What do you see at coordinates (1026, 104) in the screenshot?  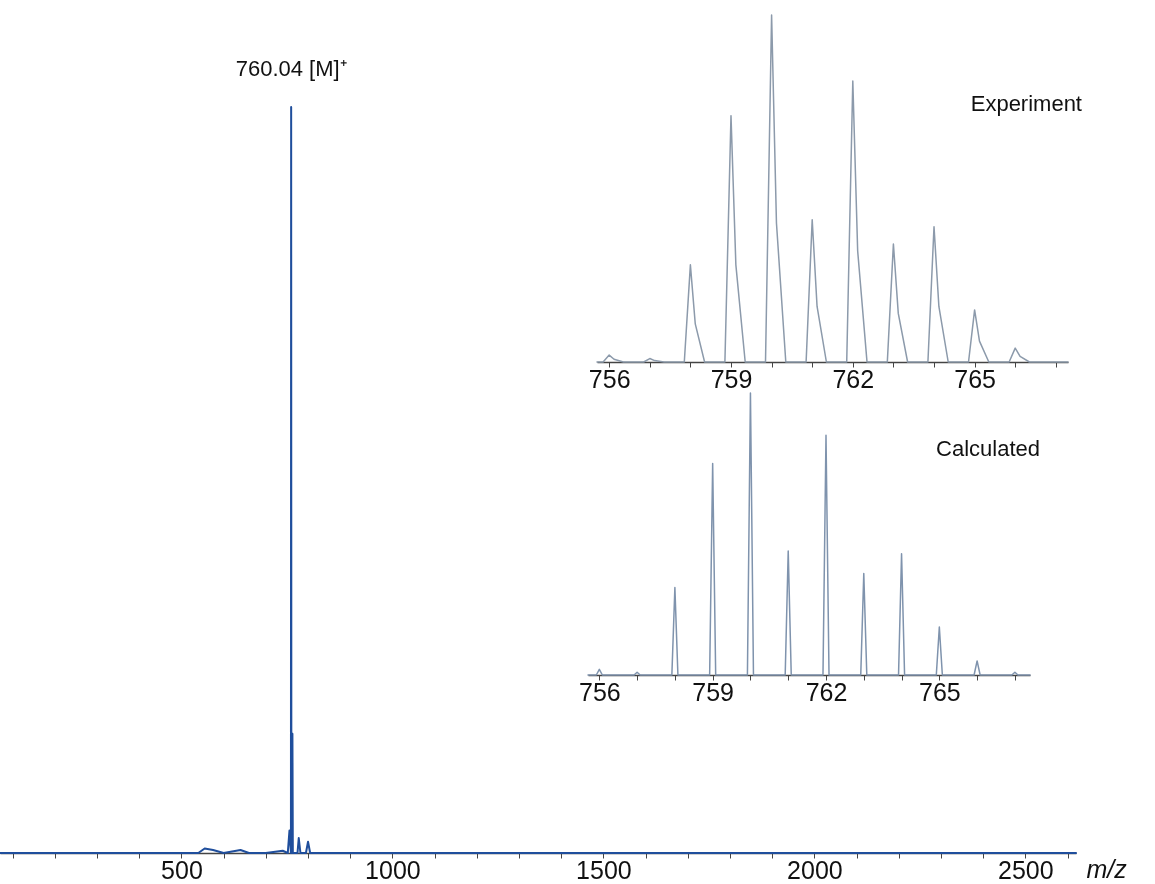 I see `text: Experiment` at bounding box center [1026, 104].